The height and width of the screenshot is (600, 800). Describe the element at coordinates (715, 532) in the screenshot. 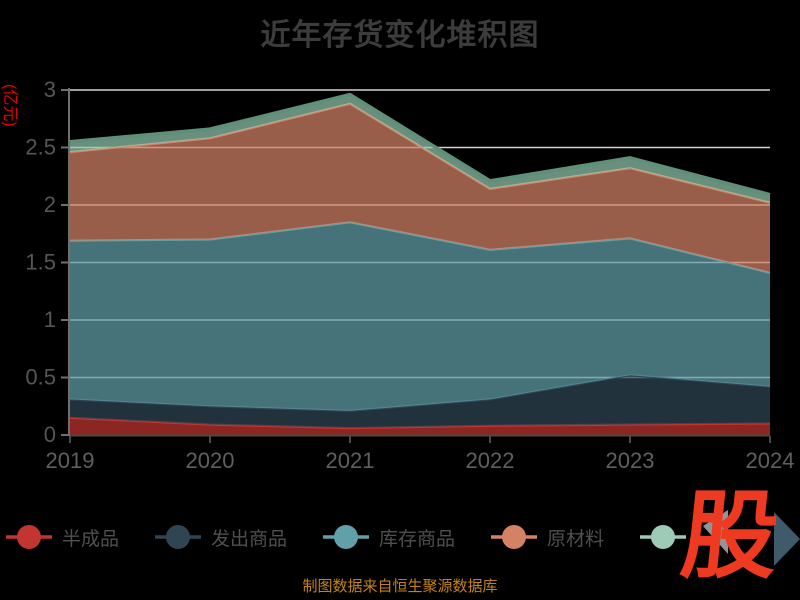

I see `logo-gray-shape` at that location.